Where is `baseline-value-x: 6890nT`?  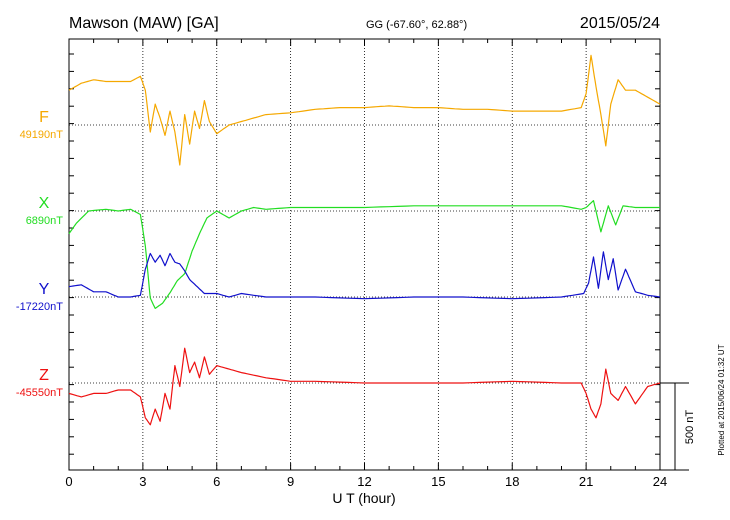 baseline-value-x: 6890nT is located at coordinates (45, 221).